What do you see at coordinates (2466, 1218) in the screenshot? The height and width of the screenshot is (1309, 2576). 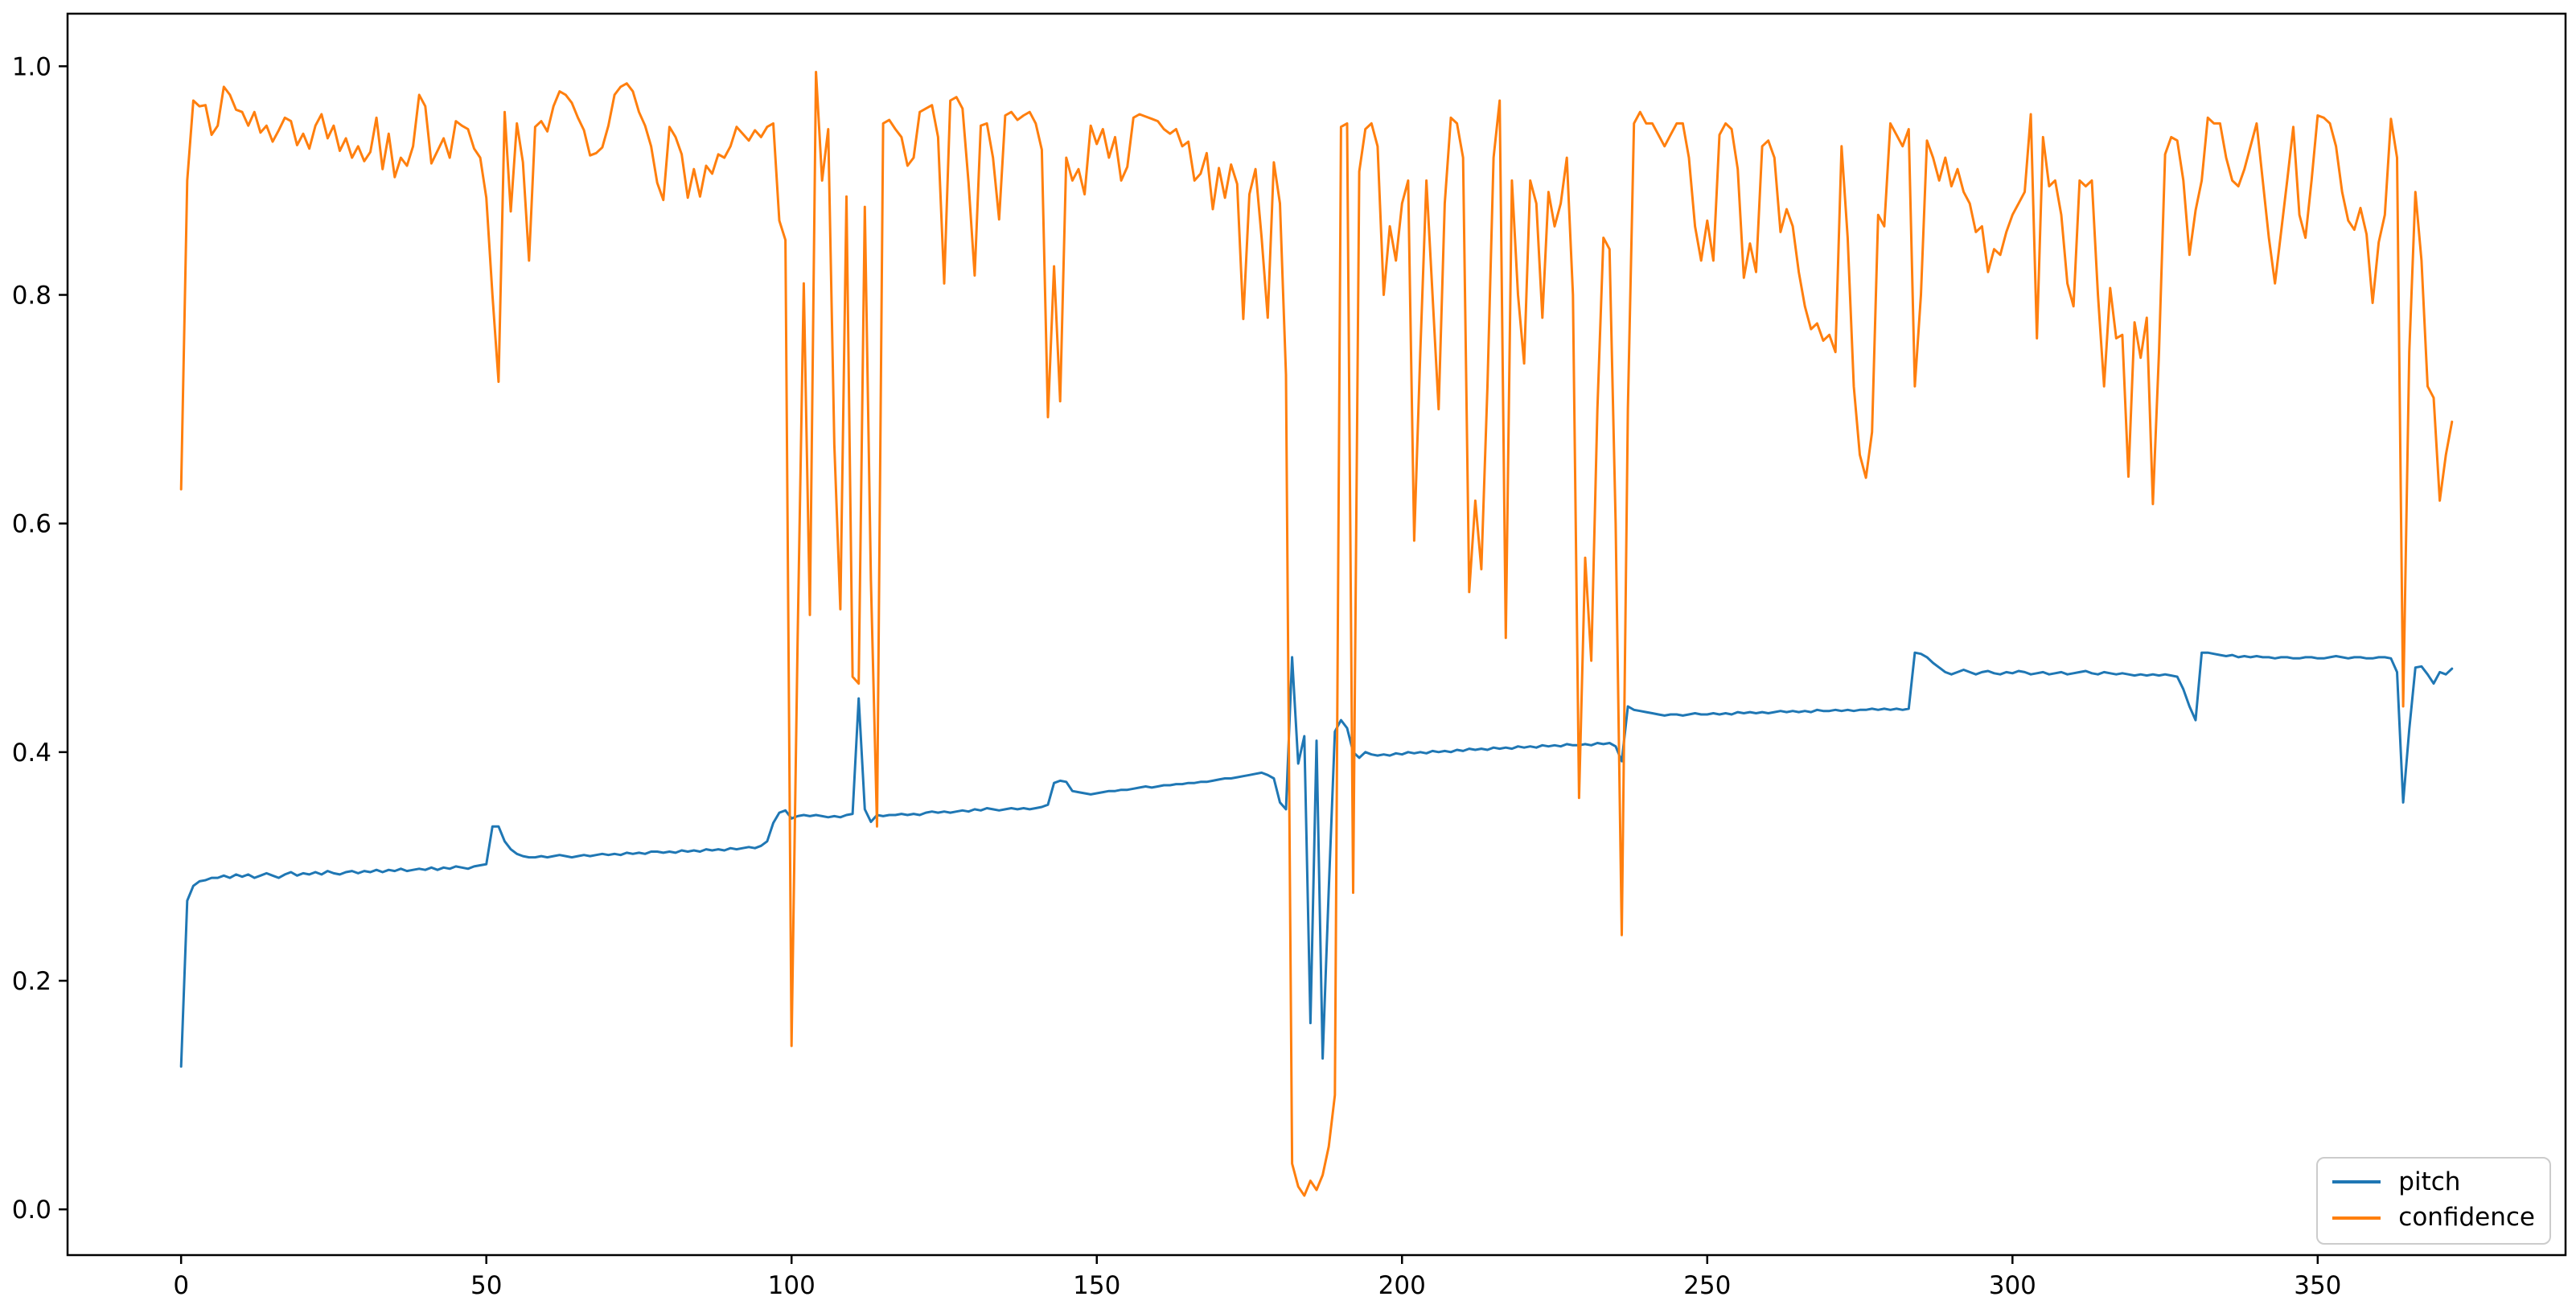 I see `legend-label-confidence: confidence` at bounding box center [2466, 1218].